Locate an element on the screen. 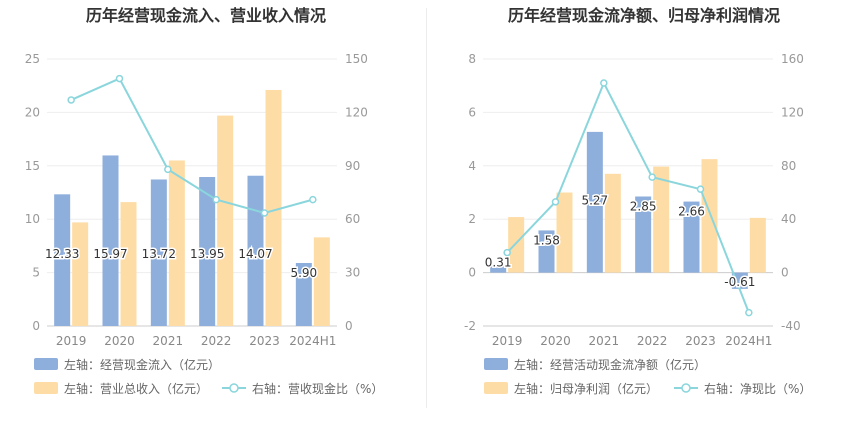 The width and height of the screenshot is (850, 442). bar-data-label: 5.90 is located at coordinates (303, 273).